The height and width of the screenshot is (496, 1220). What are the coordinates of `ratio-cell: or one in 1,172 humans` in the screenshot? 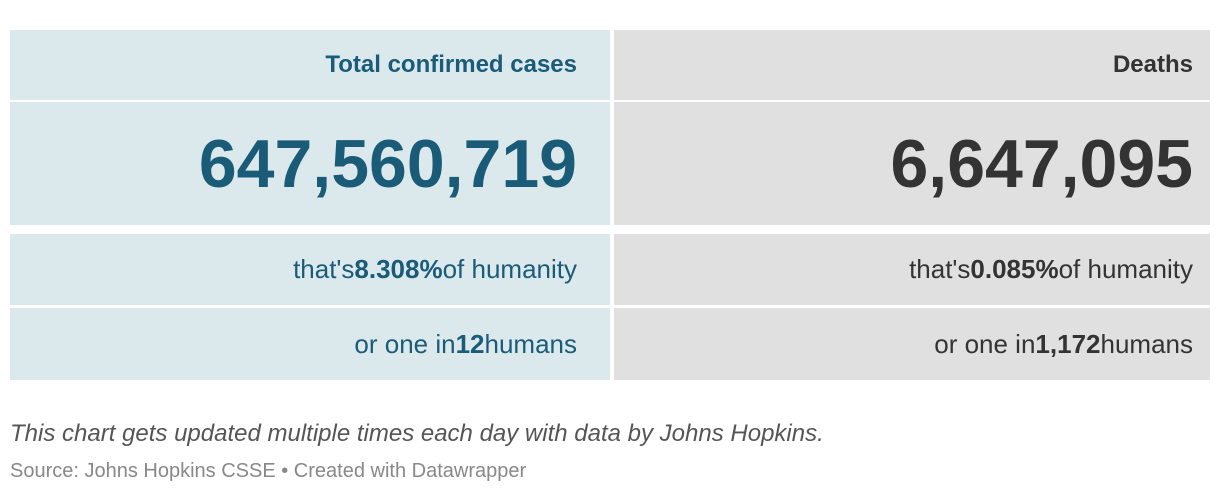 It's located at (912, 344).